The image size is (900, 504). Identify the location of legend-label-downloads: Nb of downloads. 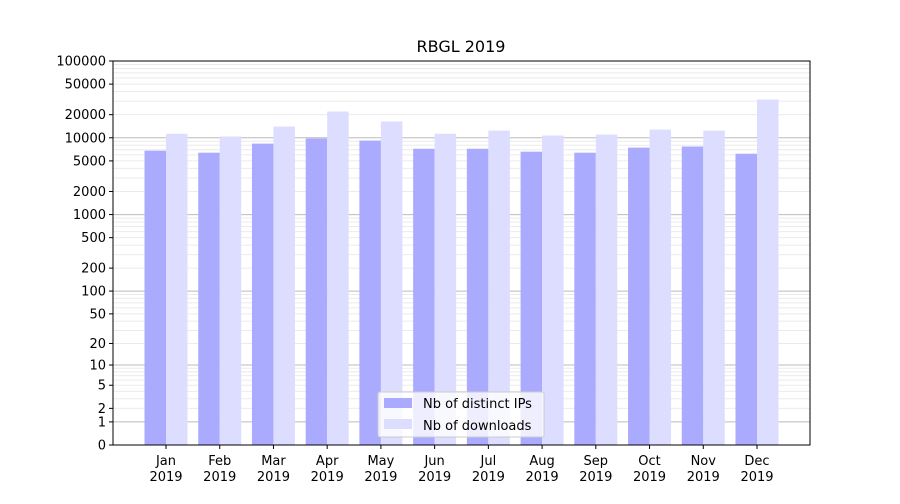
(477, 426).